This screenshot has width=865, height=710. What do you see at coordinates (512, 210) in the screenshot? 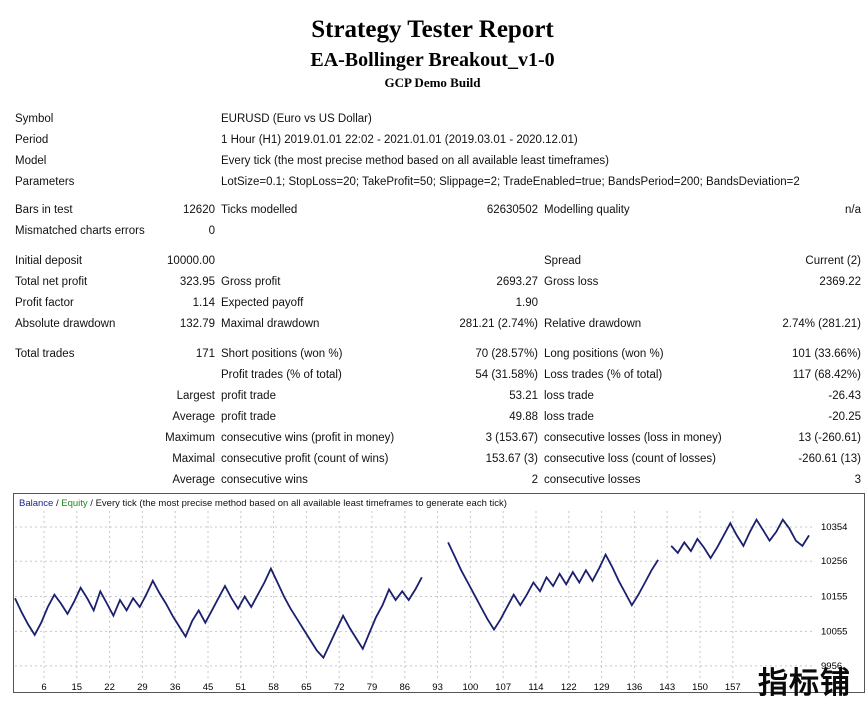
I see `ticks-value: 62630502` at bounding box center [512, 210].